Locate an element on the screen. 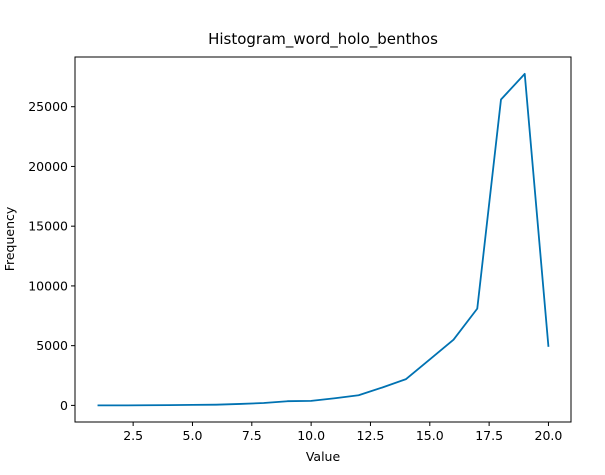  x-tick-label: 20.0 is located at coordinates (549, 435).